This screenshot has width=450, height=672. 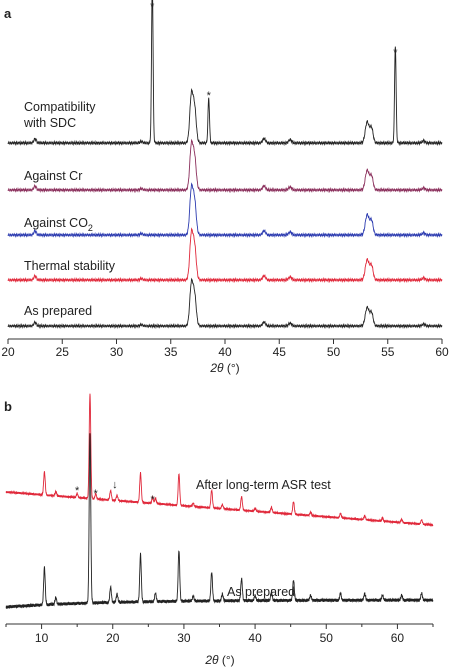 I want to click on co2-main: Against CO, so click(x=56, y=223).